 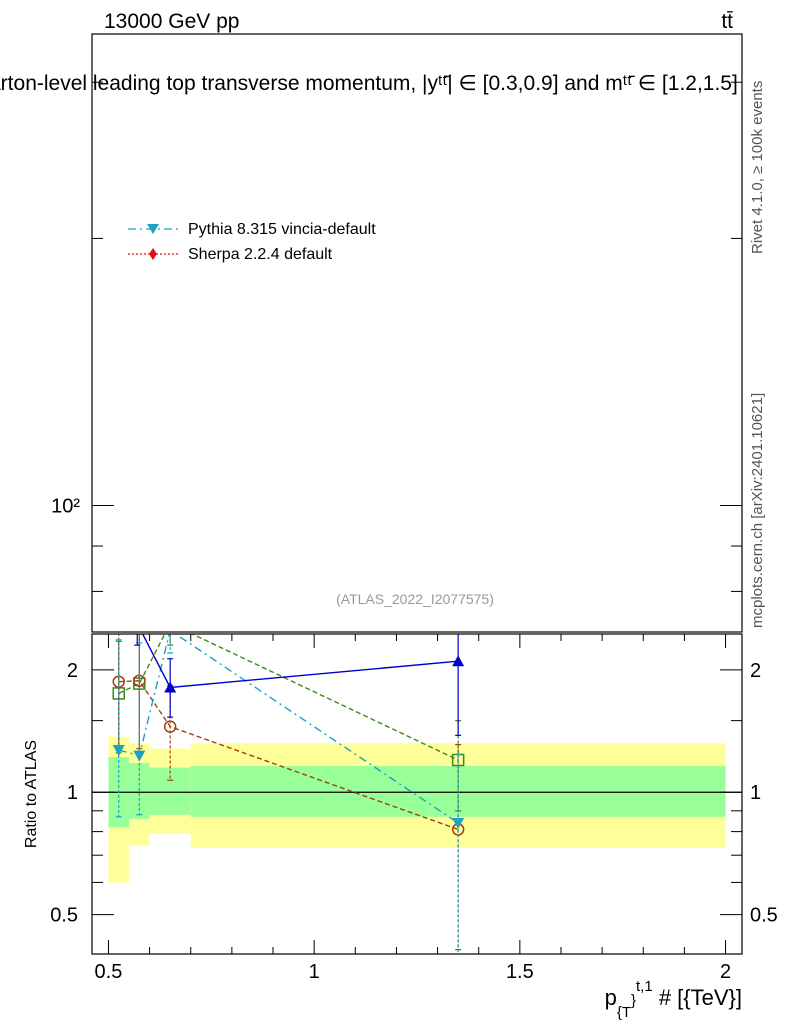 I want to click on legend-sherpa-label: Sherpa 2.2.4 default, so click(x=260, y=254).